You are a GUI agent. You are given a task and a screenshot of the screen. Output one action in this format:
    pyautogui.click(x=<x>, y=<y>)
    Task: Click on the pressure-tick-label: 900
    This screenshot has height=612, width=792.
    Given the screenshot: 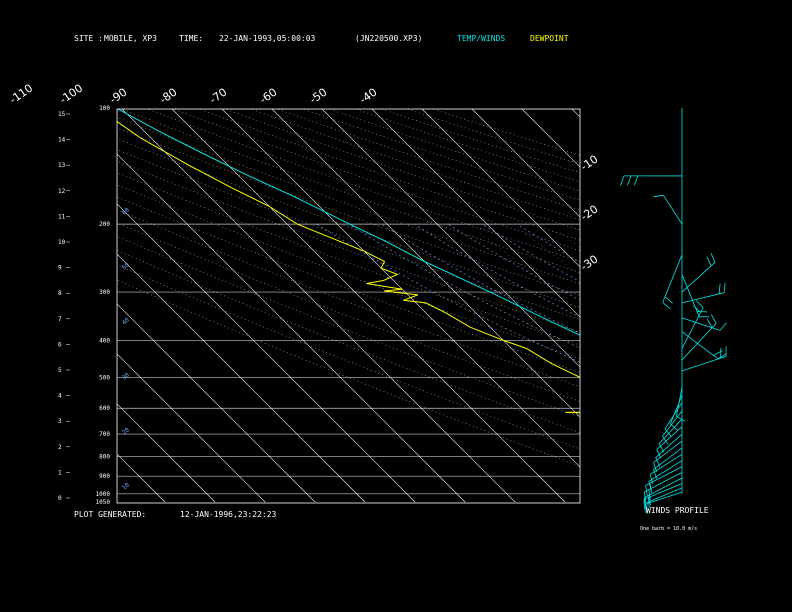 What is the action you would take?
    pyautogui.click(x=104, y=476)
    